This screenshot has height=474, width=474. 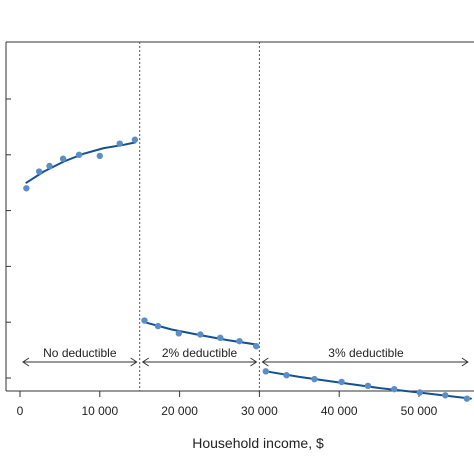 I want to click on x-tick-label: 20 000, so click(x=179, y=411).